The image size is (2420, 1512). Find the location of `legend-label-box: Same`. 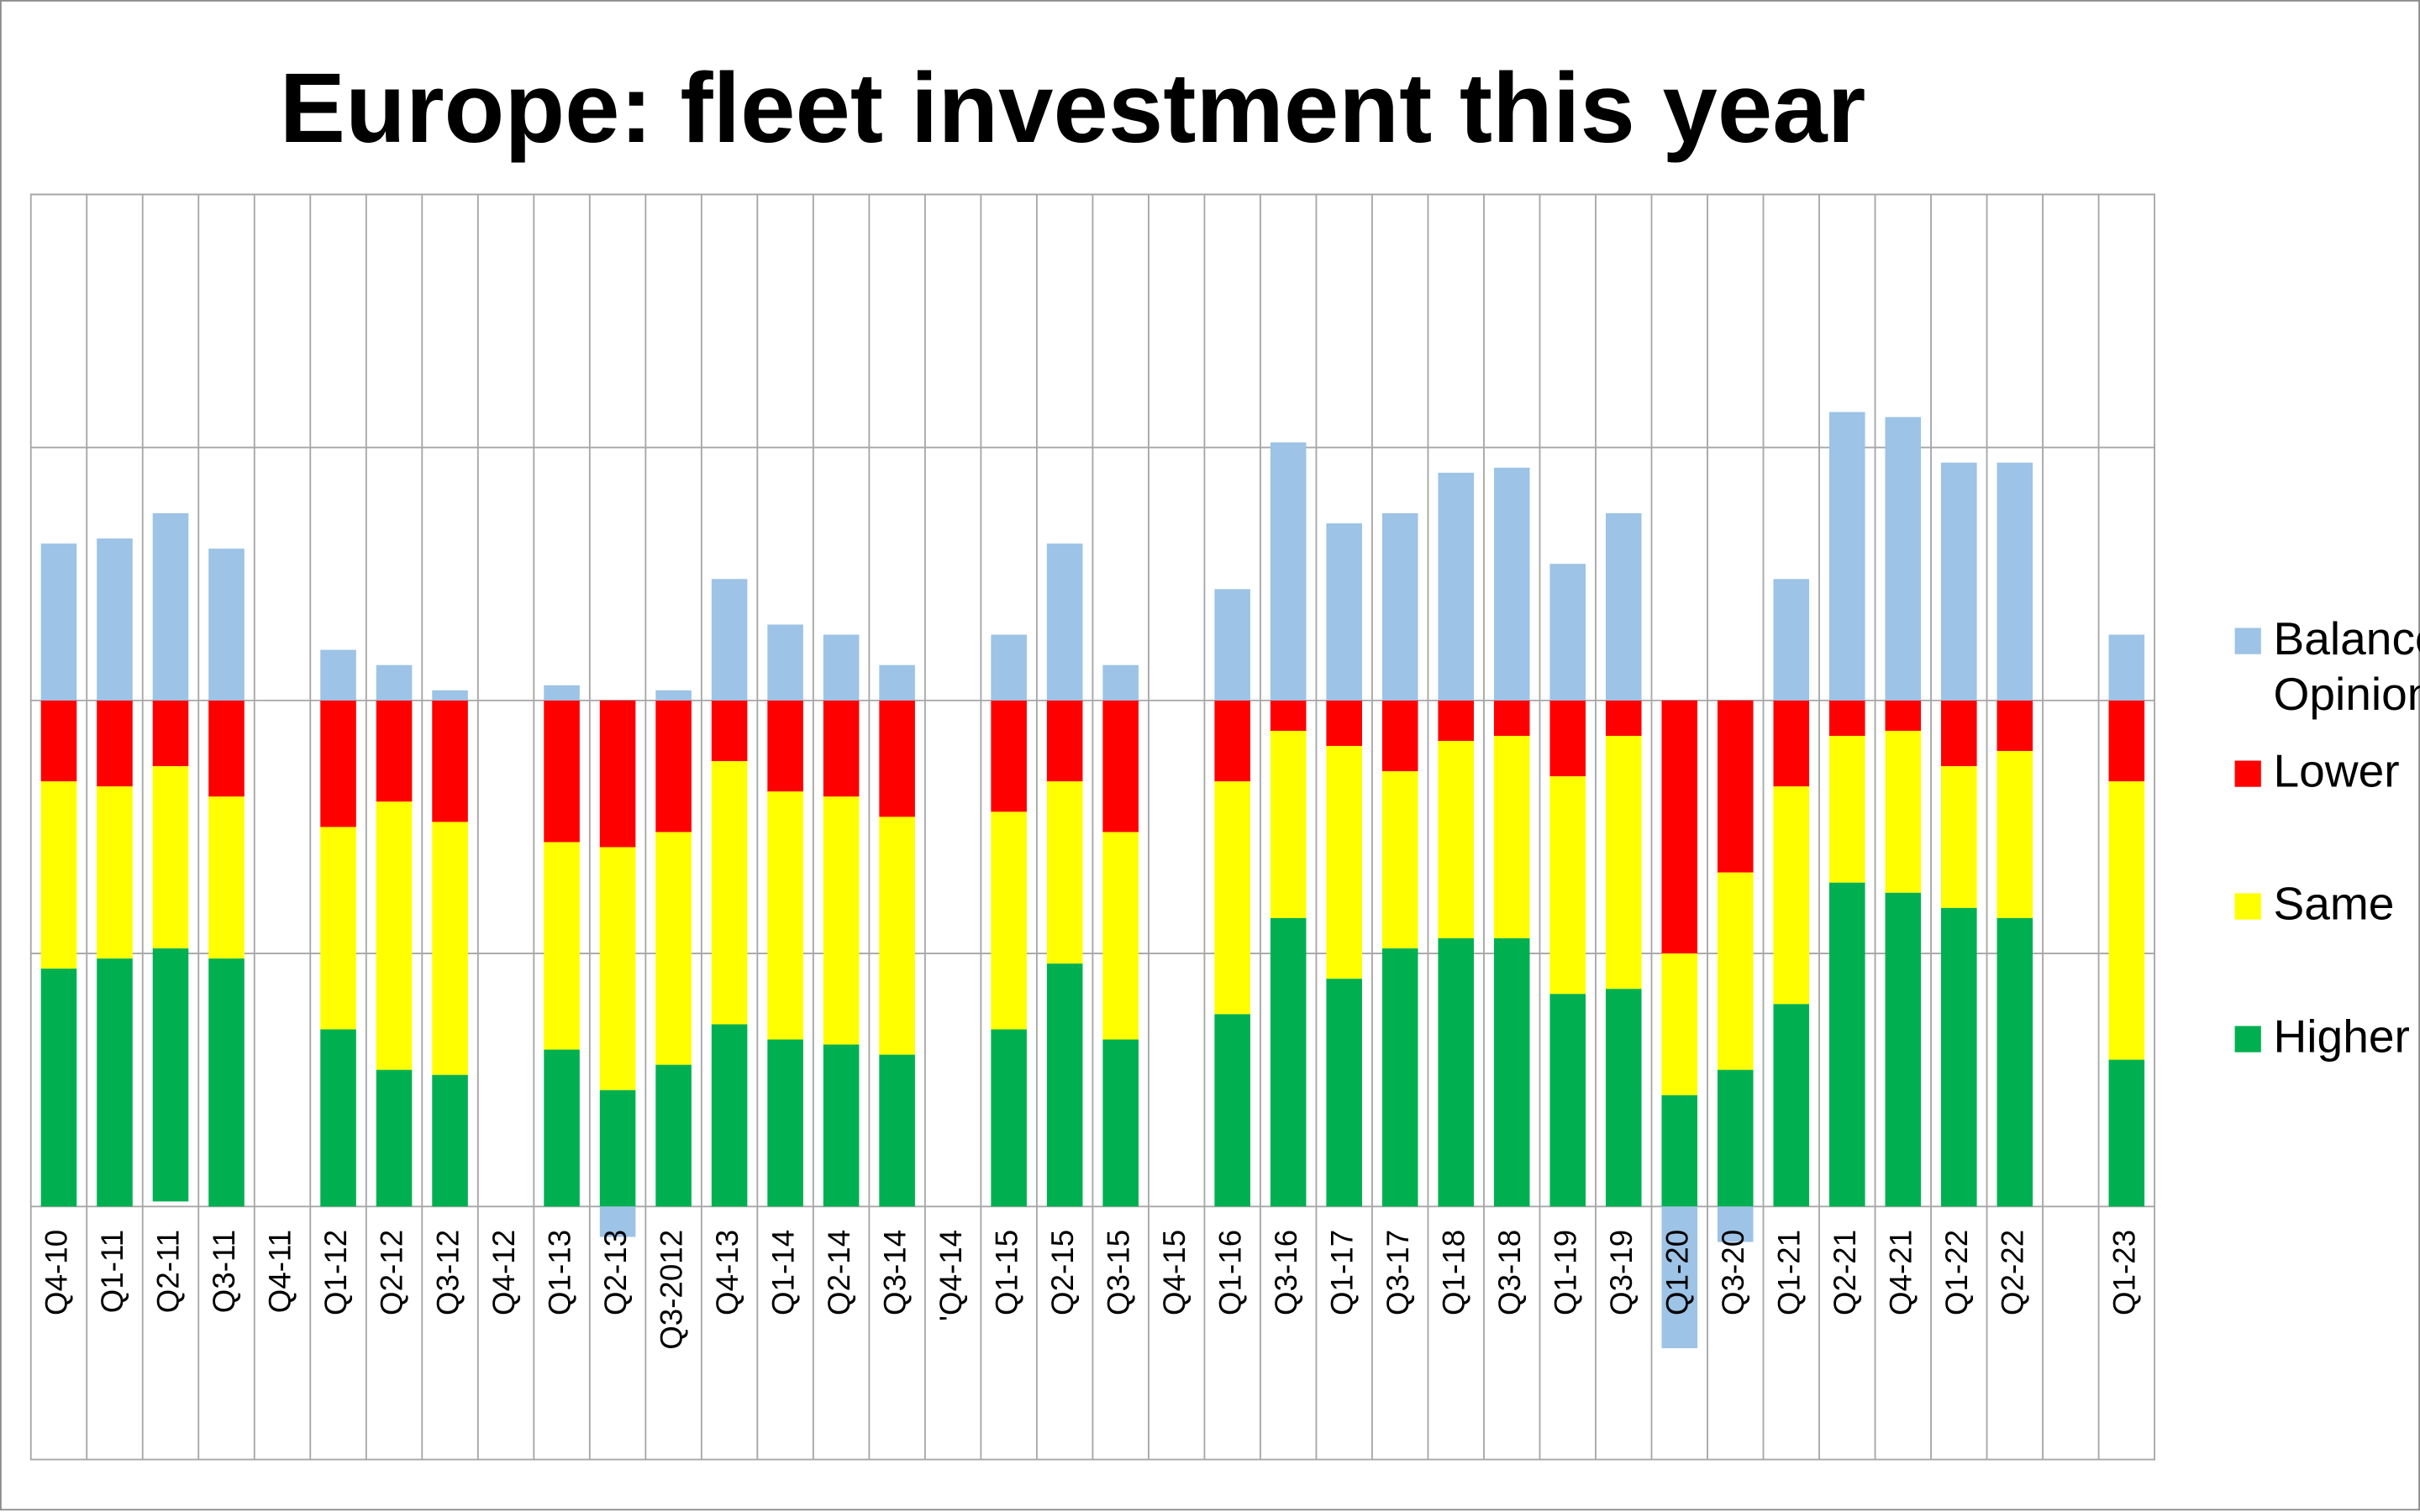

legend-label-box: Same is located at coordinates (2334, 905).